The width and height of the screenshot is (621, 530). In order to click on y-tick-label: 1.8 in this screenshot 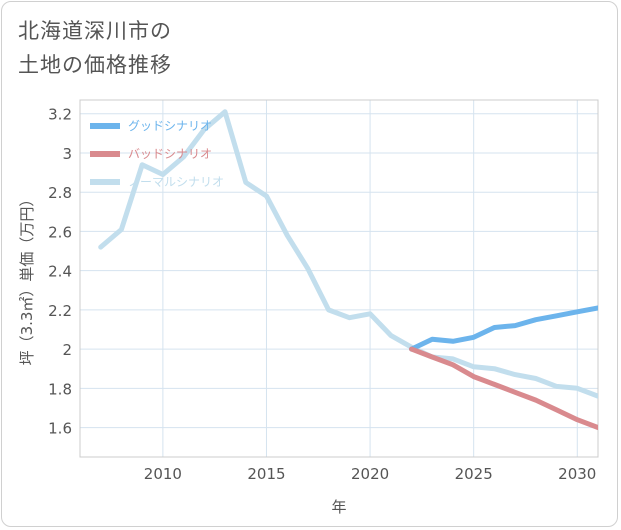, I will do `click(60, 389)`.